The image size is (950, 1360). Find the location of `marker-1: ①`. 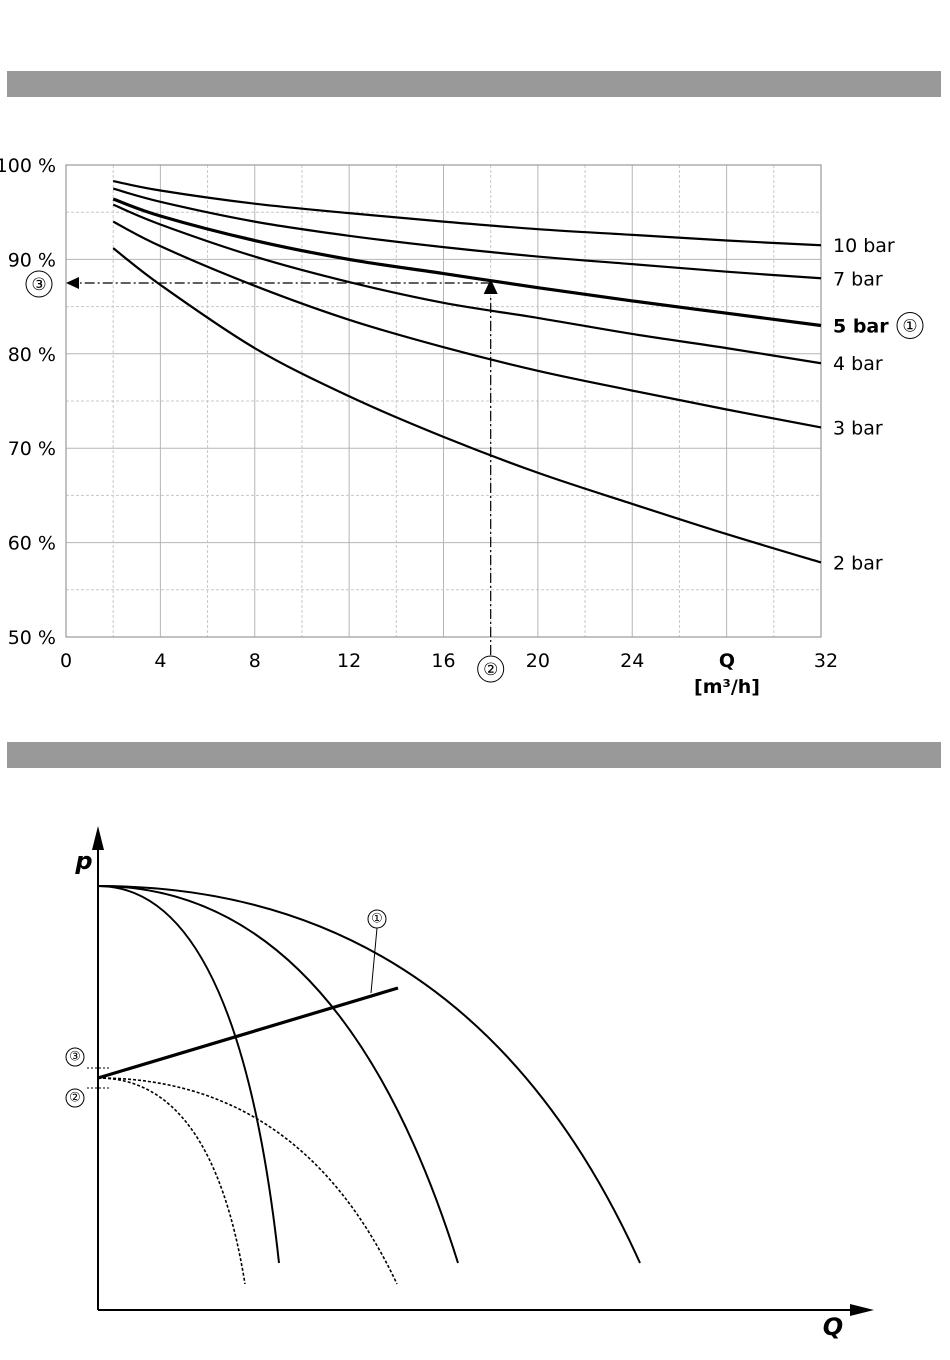

marker-1: ① is located at coordinates (377, 919).